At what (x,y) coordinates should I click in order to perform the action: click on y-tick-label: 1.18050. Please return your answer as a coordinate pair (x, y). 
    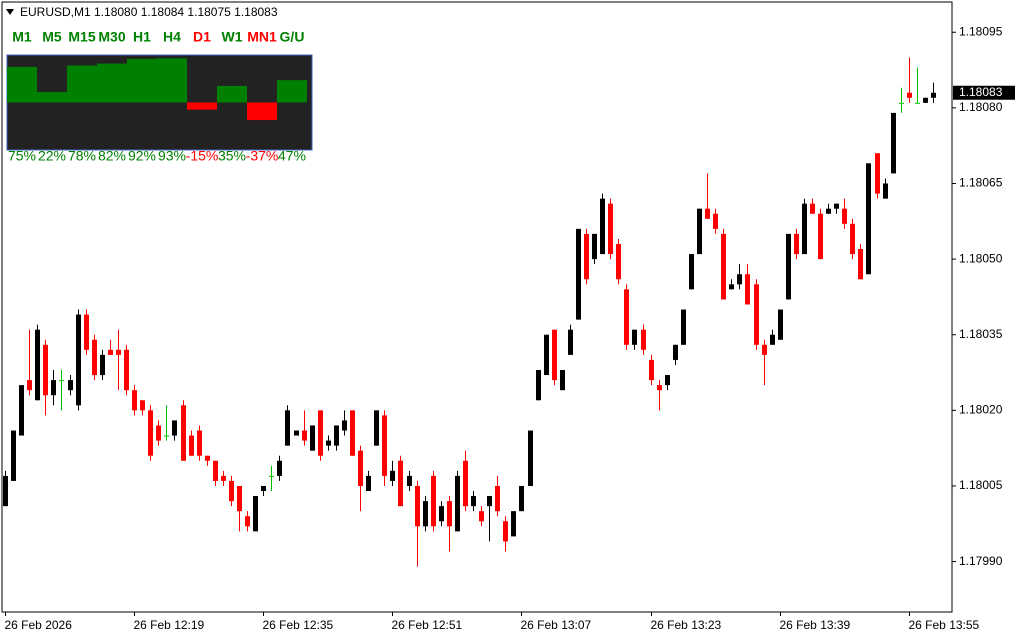
    Looking at the image, I should click on (981, 258).